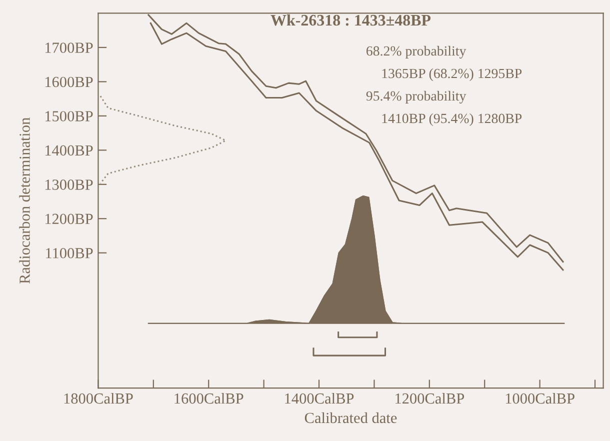 The width and height of the screenshot is (610, 441). What do you see at coordinates (69, 82) in the screenshot?
I see `y-tick-label: 1600BP` at bounding box center [69, 82].